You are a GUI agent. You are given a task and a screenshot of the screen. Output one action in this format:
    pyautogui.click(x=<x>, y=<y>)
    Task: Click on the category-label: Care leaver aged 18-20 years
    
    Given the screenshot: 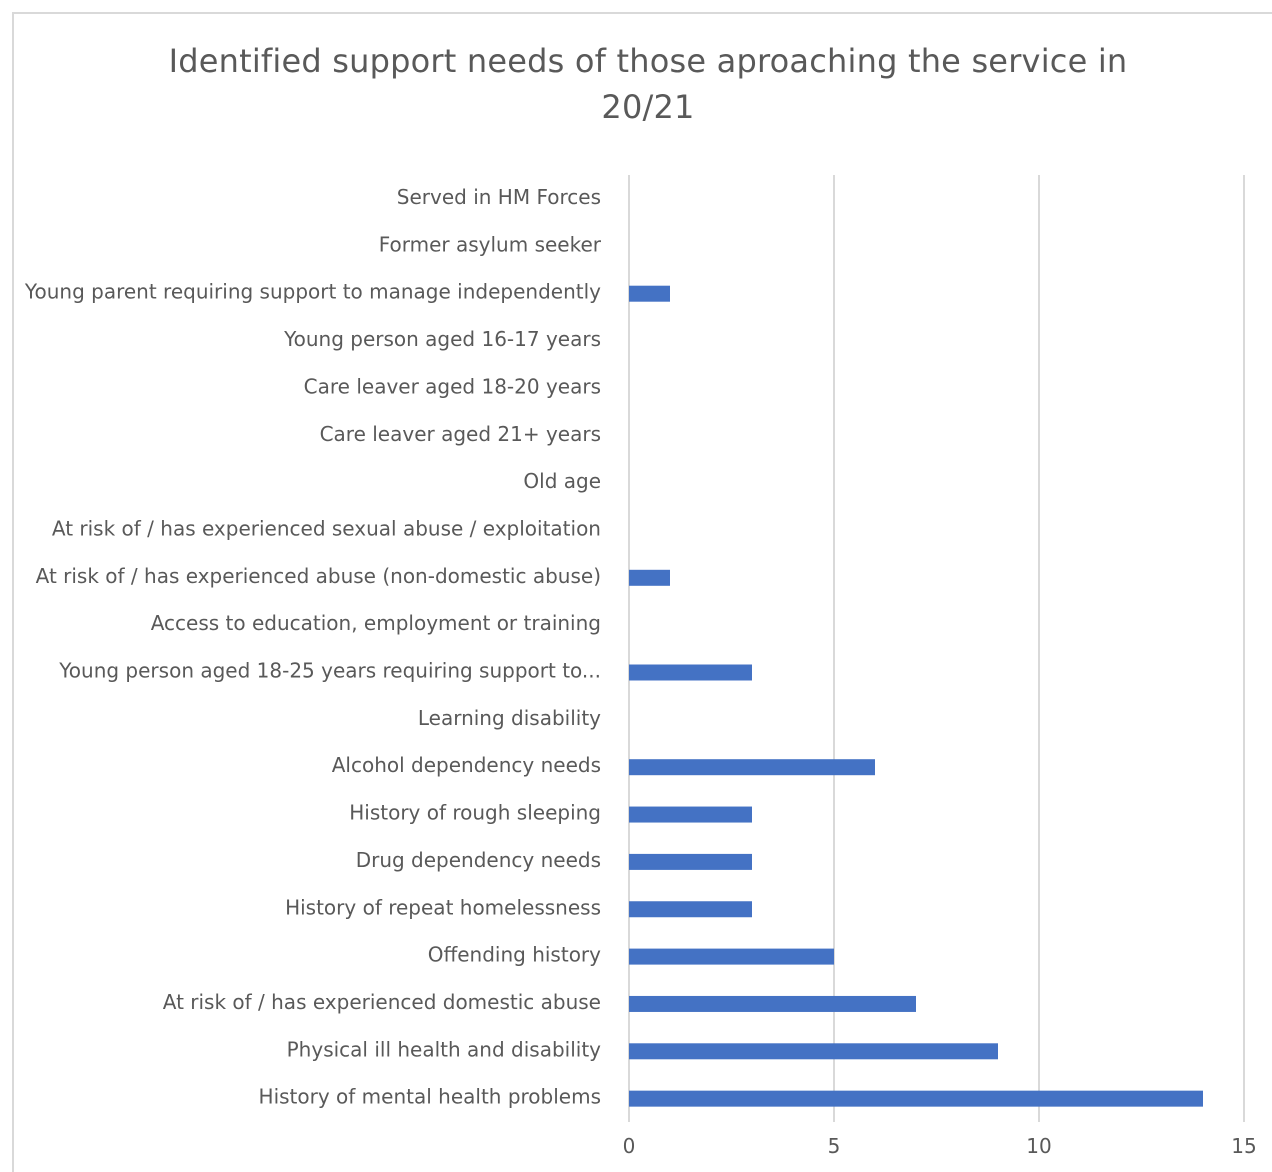 What is the action you would take?
    pyautogui.click(x=452, y=386)
    